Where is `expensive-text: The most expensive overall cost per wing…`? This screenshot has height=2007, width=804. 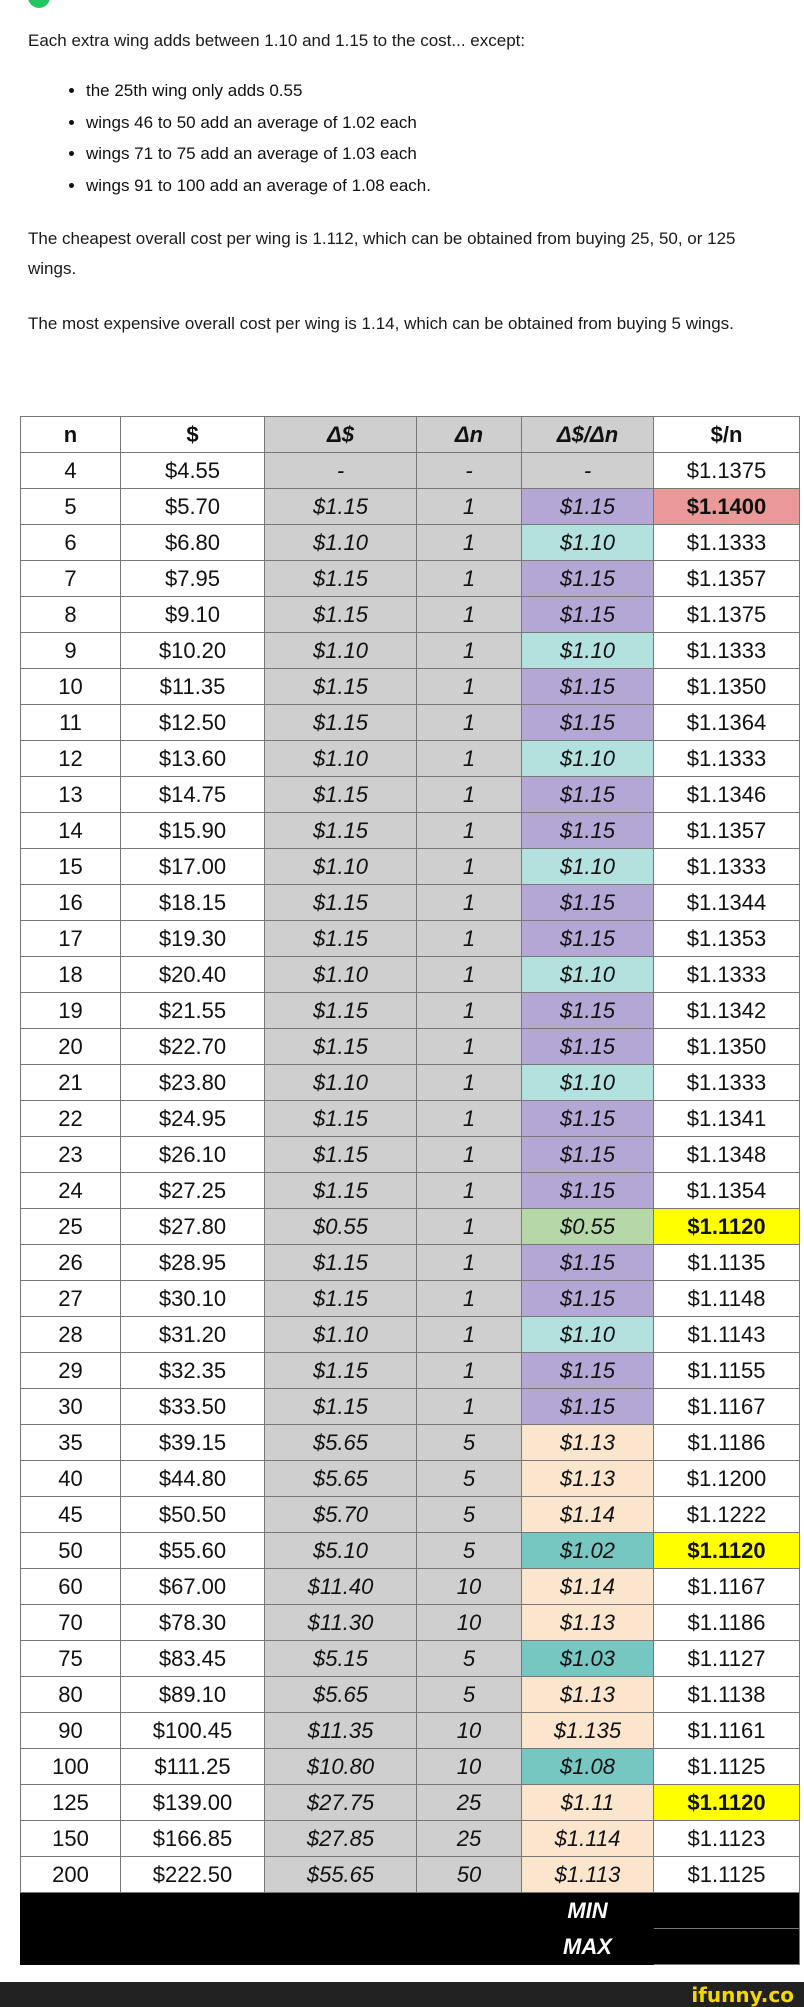
expensive-text: The most expensive overall cost per wing… is located at coordinates (381, 323).